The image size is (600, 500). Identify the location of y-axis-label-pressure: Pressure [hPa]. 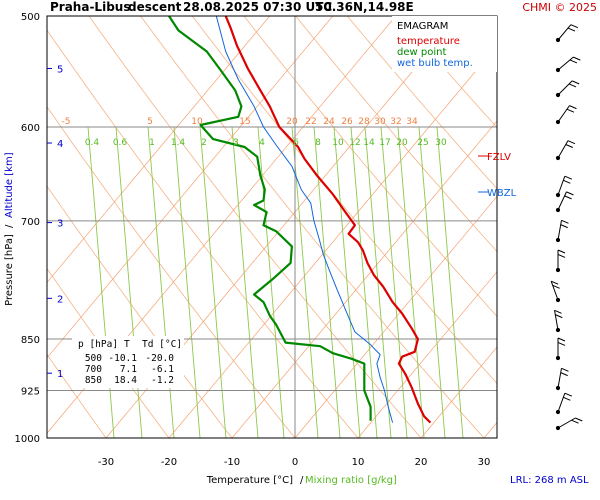
(9, 270).